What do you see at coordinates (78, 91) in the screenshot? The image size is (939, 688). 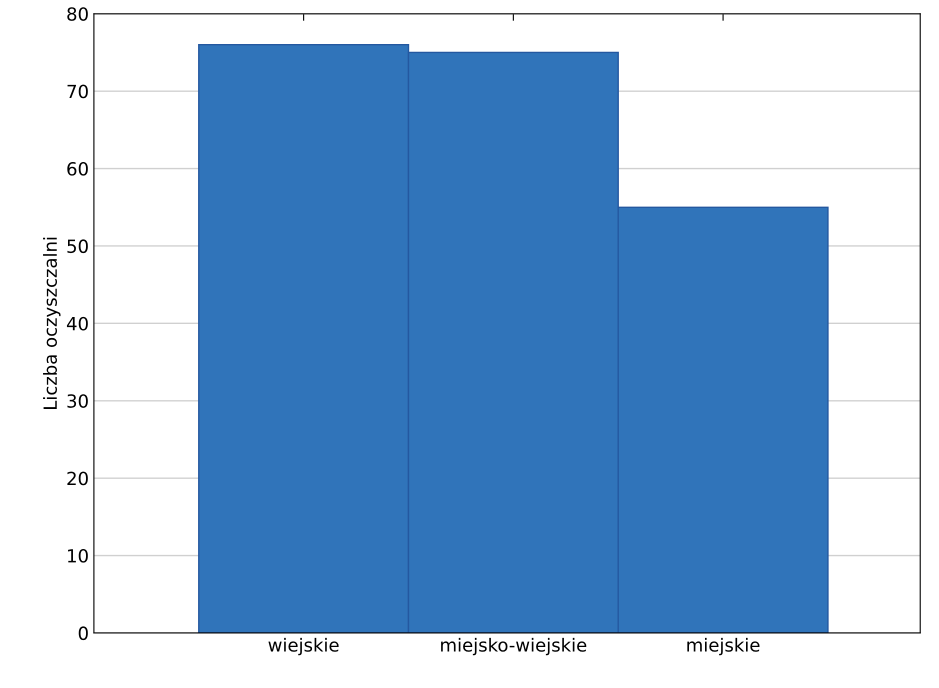 I see `y-tick-label: 70` at bounding box center [78, 91].